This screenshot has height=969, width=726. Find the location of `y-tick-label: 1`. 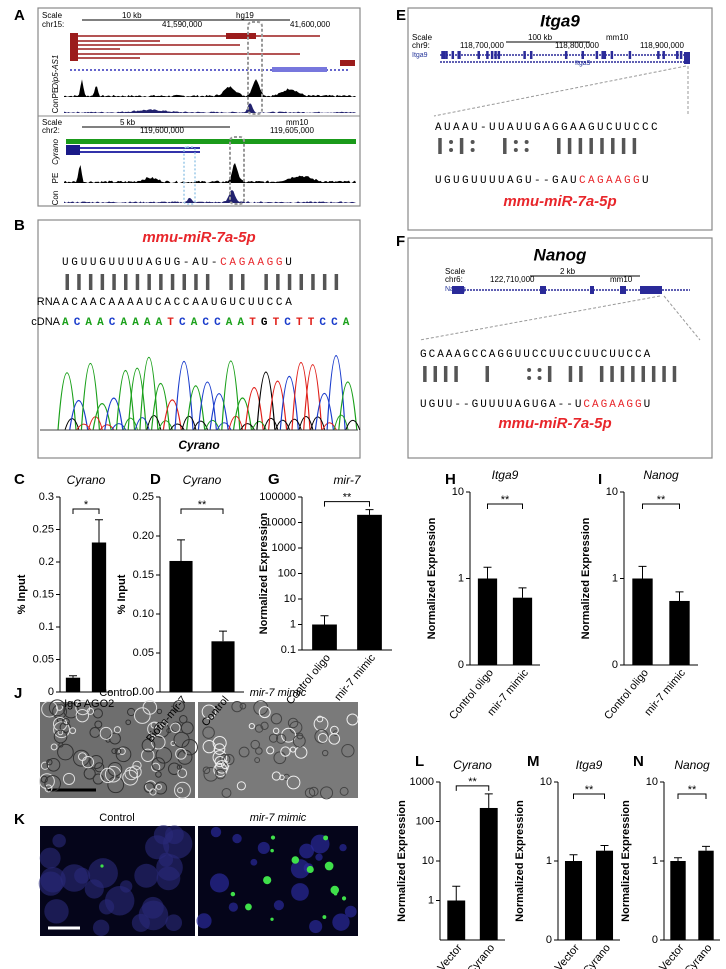

y-tick-label: 1 is located at coordinates (461, 578).